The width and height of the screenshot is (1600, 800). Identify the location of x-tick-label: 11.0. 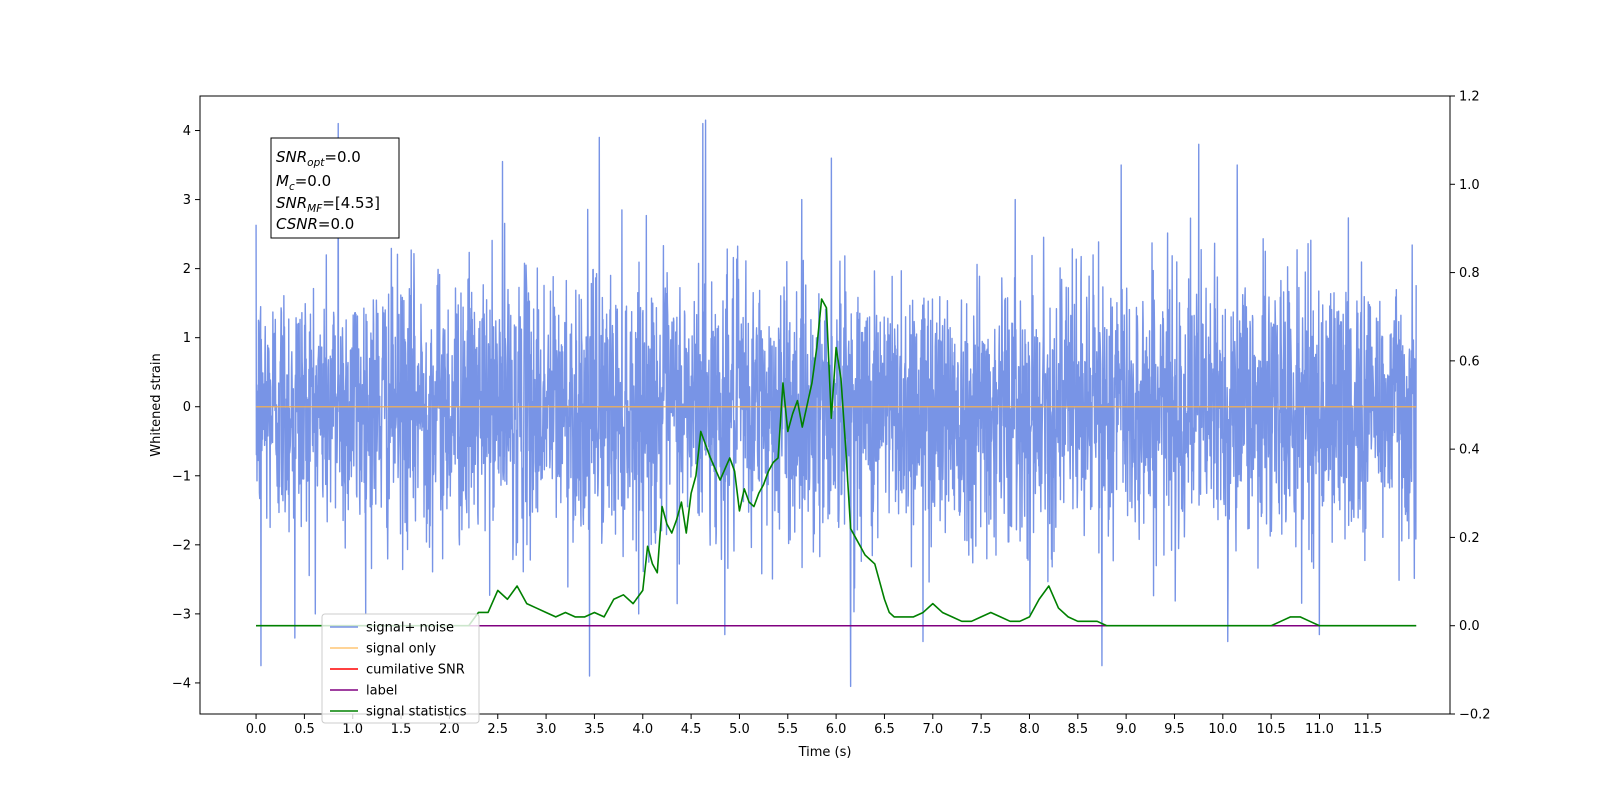
(1319, 729).